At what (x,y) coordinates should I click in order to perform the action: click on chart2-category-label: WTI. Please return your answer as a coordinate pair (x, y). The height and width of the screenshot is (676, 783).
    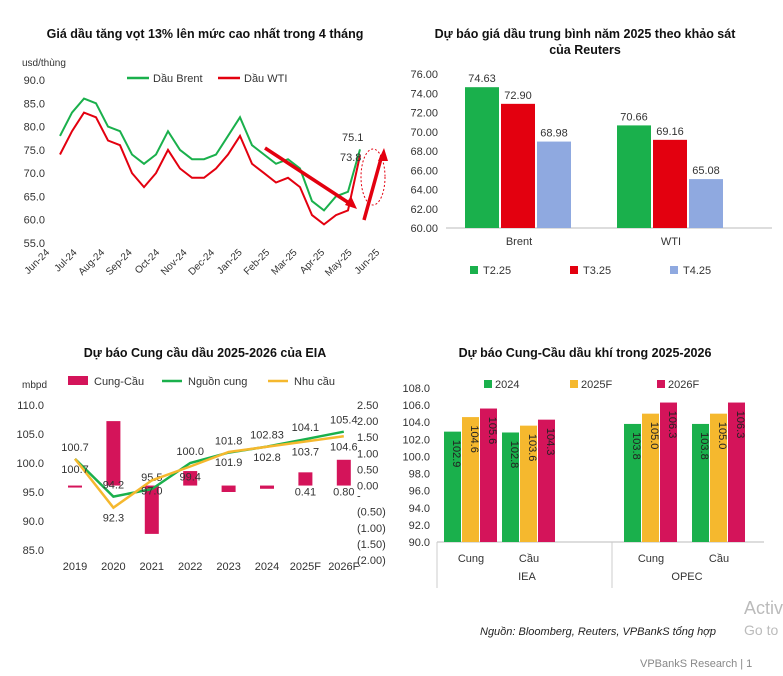
    Looking at the image, I should click on (671, 242).